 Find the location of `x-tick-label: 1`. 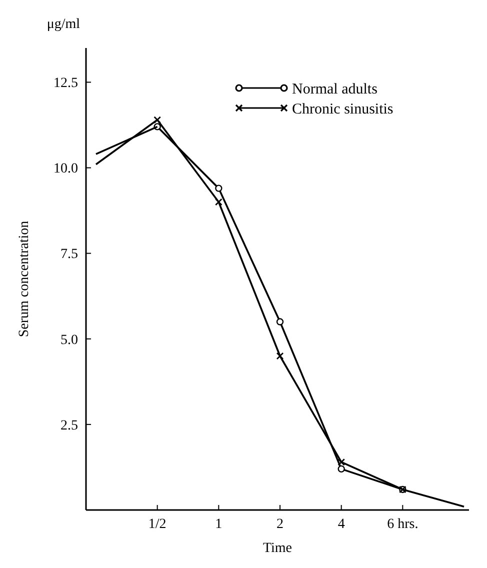

x-tick-label: 1 is located at coordinates (218, 524).